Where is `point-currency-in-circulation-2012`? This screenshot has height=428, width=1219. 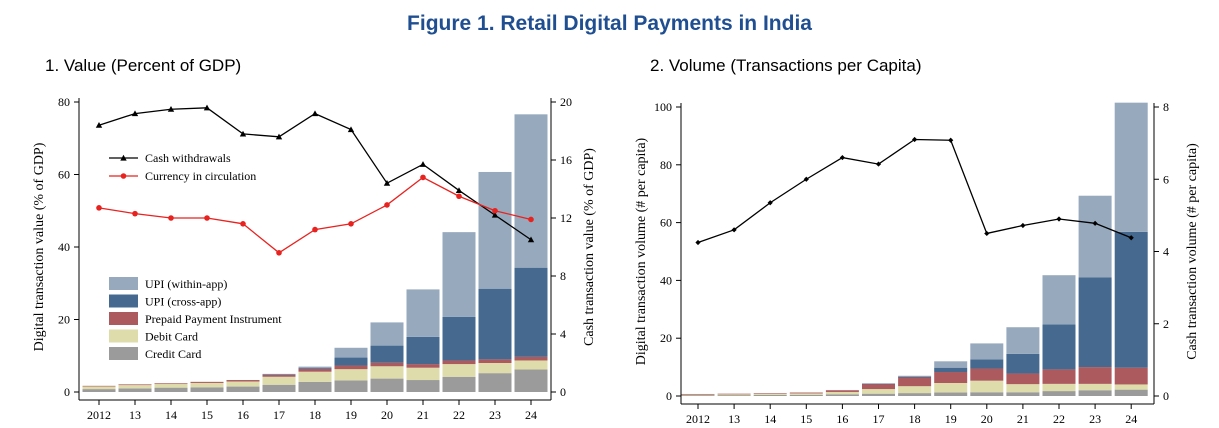
point-currency-in-circulation-2012 is located at coordinates (99, 208).